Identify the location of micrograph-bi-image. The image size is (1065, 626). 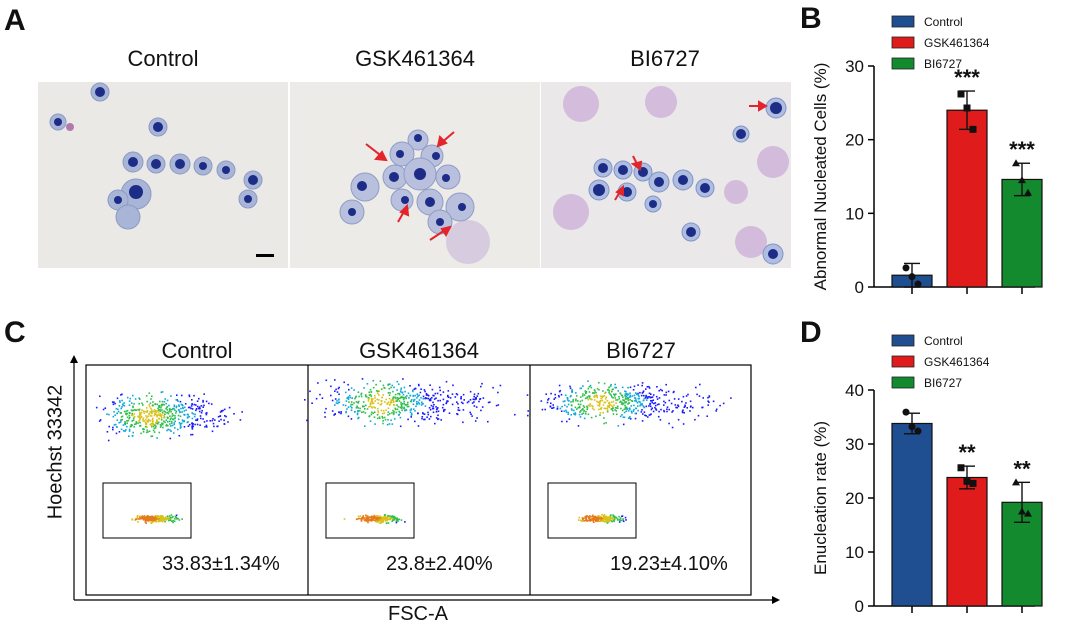
(666, 175).